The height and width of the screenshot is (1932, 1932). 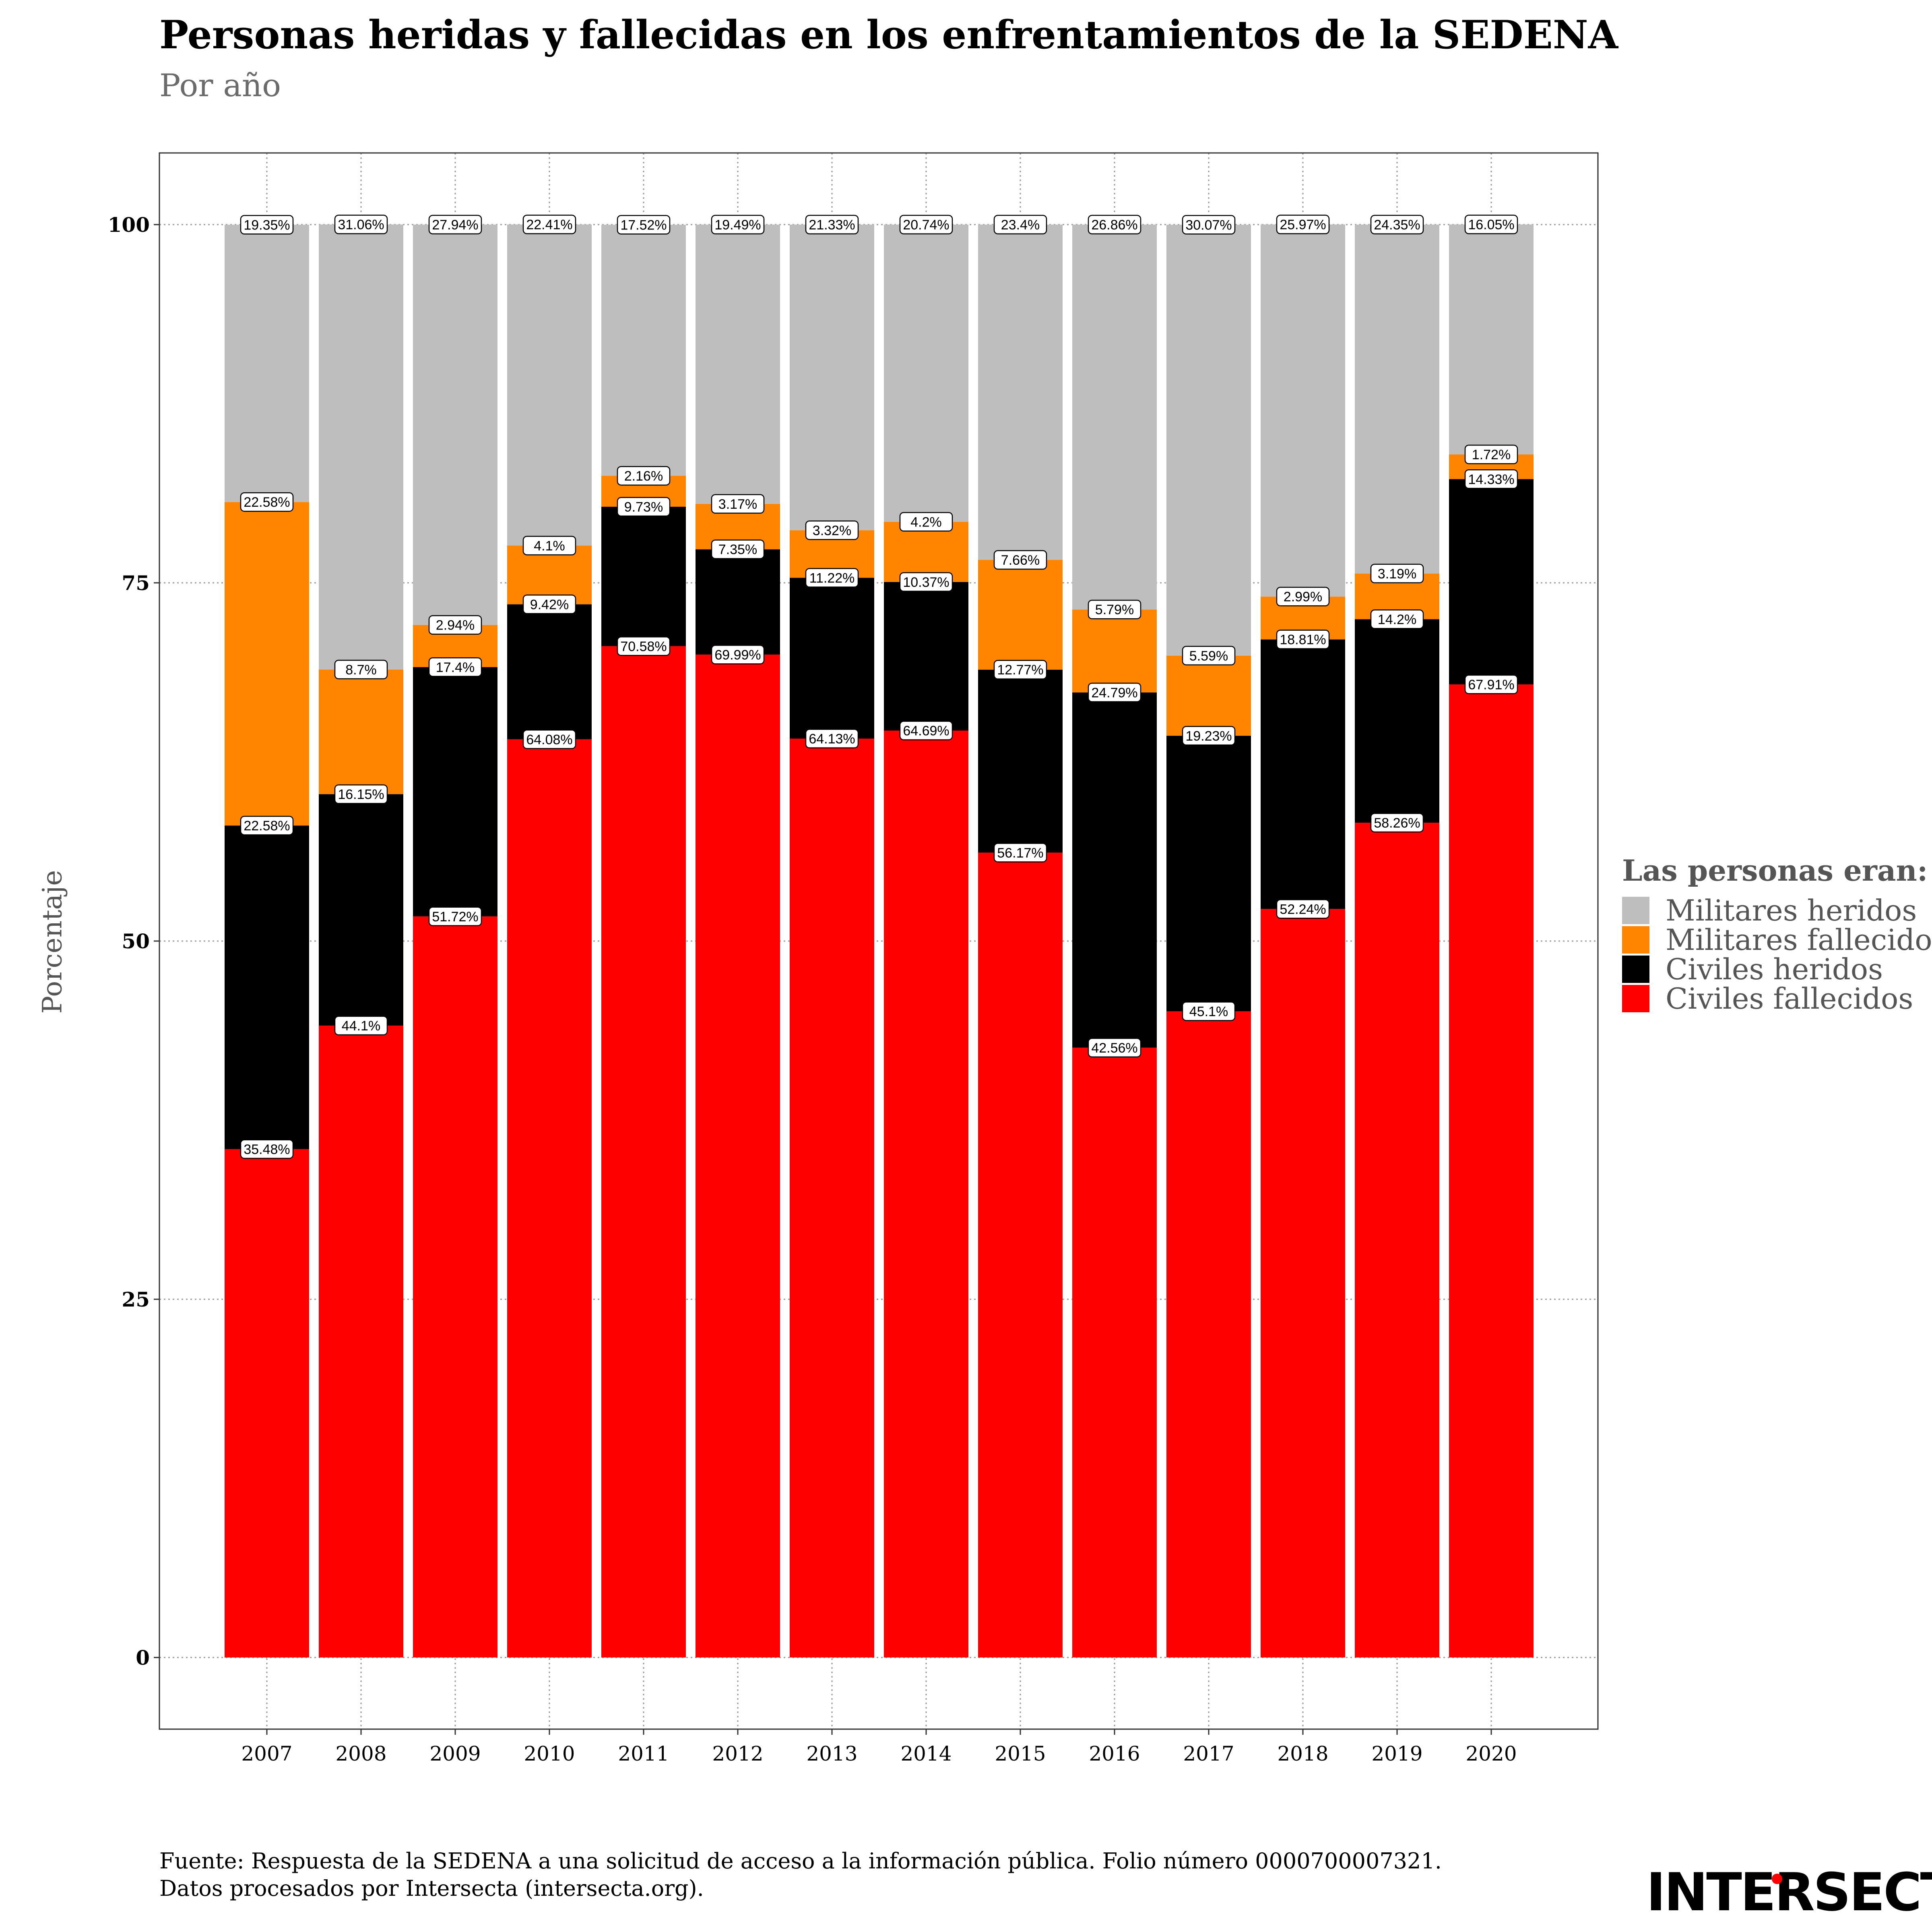 I want to click on x-tick-label: 2015, so click(x=1020, y=1753).